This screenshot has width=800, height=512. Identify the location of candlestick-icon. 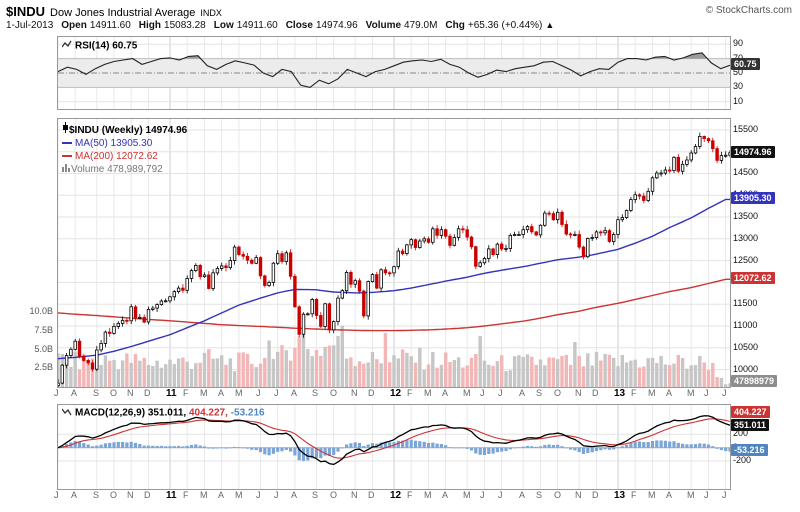
(65, 129).